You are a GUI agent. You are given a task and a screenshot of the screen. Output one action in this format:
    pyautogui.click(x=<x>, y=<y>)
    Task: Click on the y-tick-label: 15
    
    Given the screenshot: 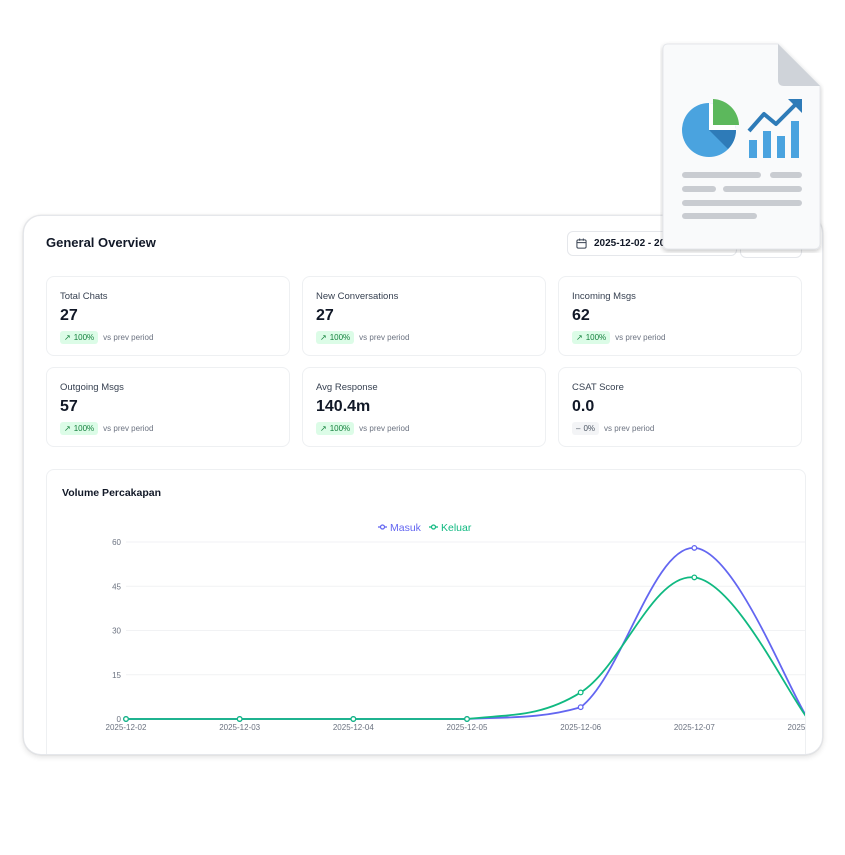 What is the action you would take?
    pyautogui.click(x=116, y=675)
    